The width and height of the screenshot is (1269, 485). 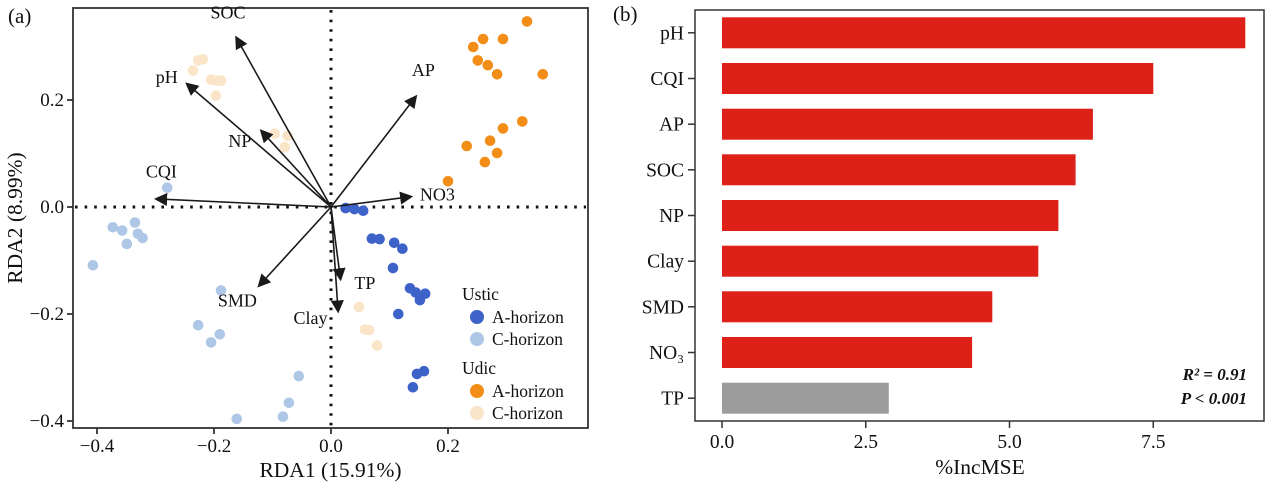 What do you see at coordinates (97, 446) in the screenshot?
I see `x-tick-label: −0.4` at bounding box center [97, 446].